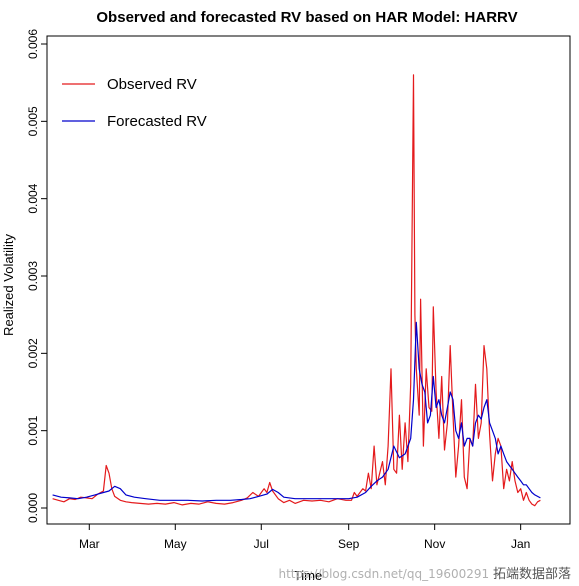  Describe the element at coordinates (152, 84) in the screenshot. I see `legend-label: Observed RV` at that location.